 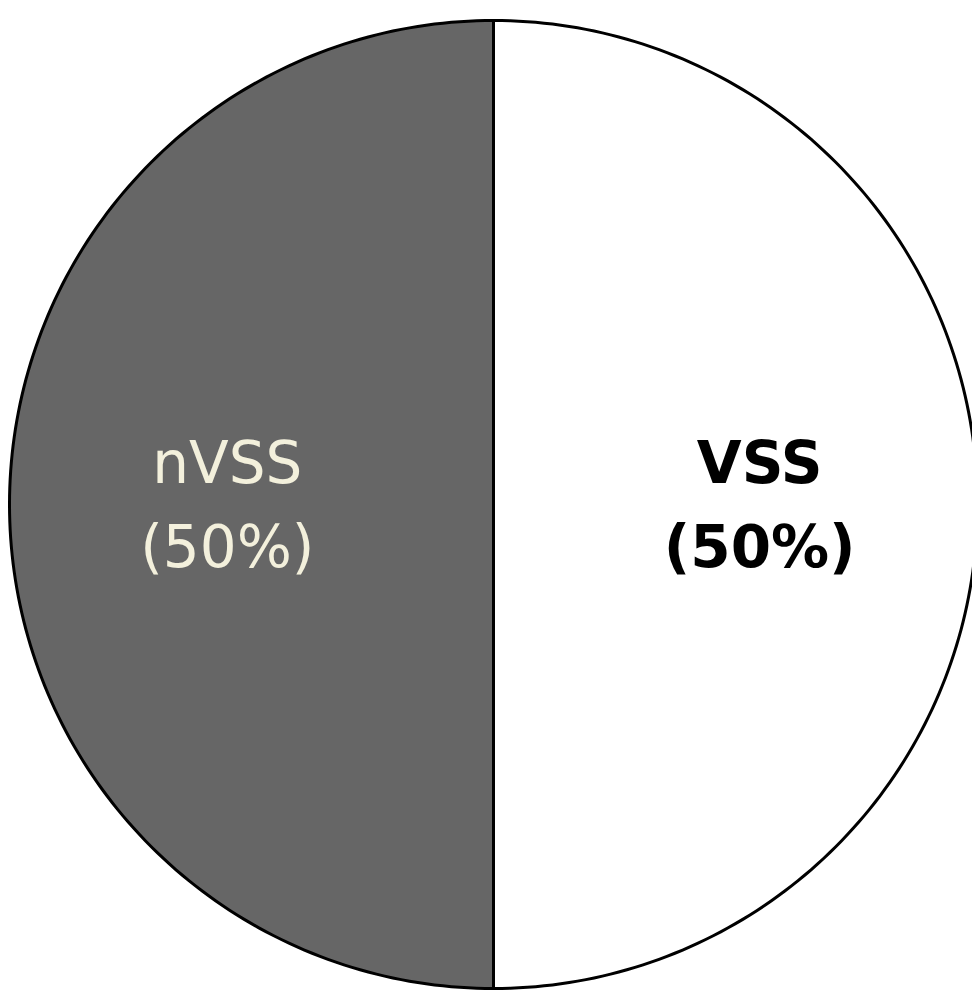 What do you see at coordinates (759, 462) in the screenshot?
I see `slice-label: VSS` at bounding box center [759, 462].